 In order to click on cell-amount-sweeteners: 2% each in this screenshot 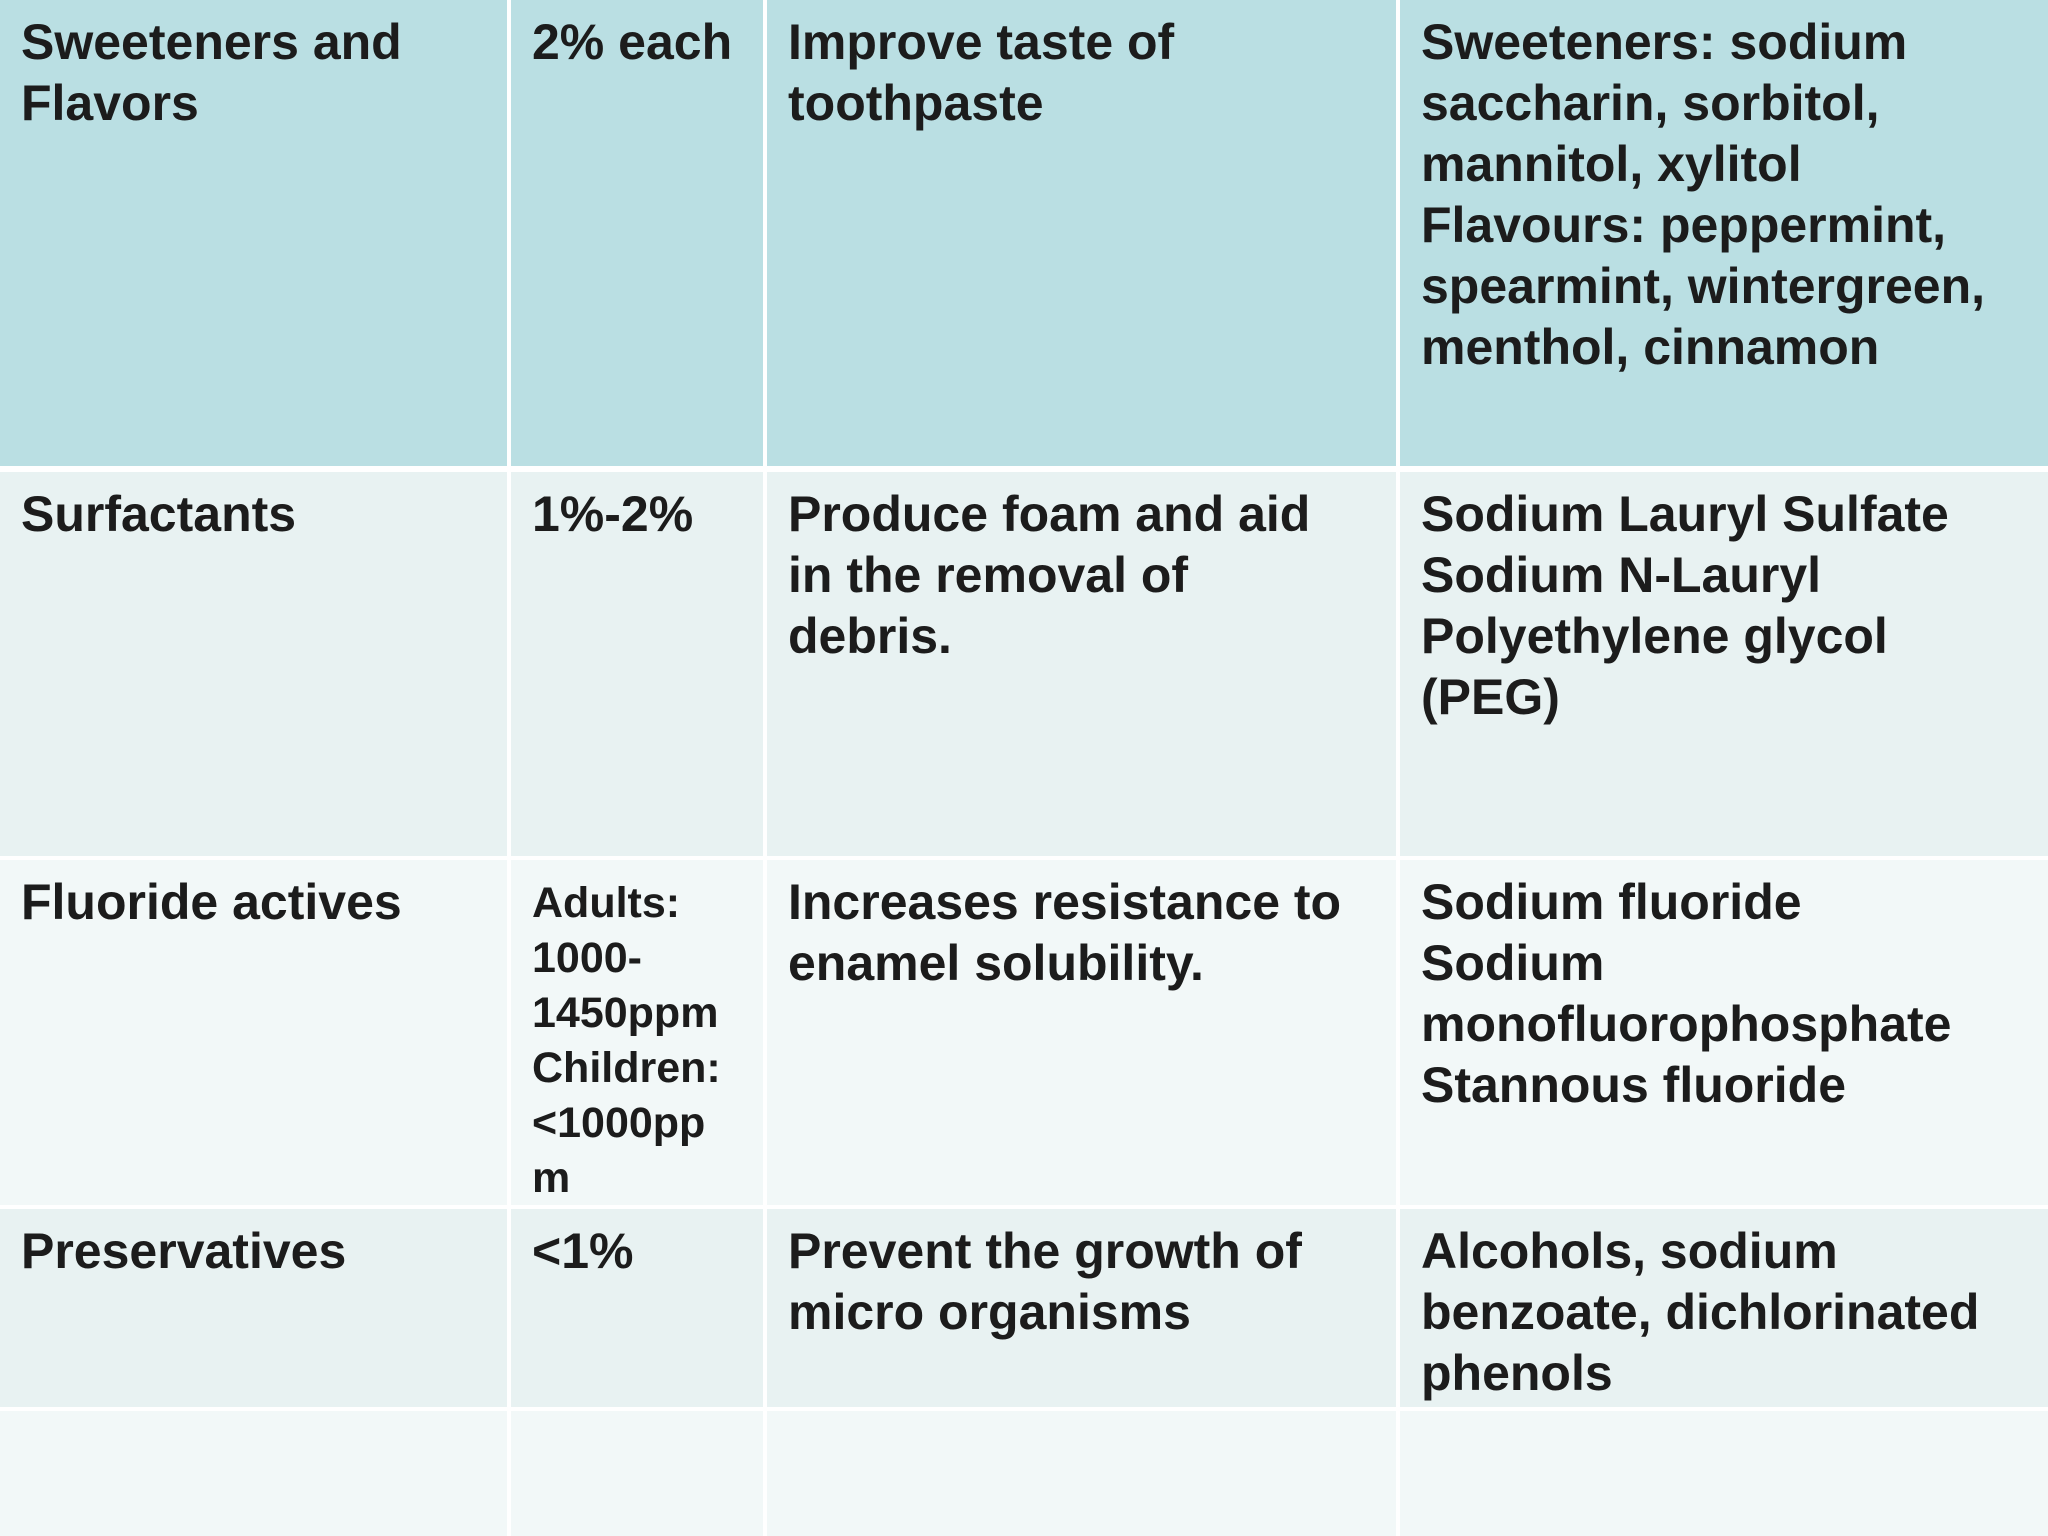, I will do `click(639, 236)`.